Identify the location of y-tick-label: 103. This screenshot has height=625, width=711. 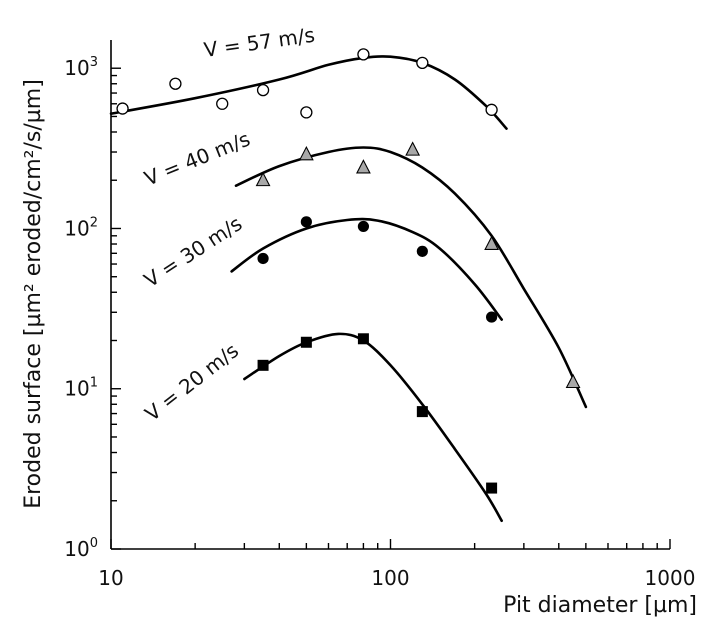
(81, 67).